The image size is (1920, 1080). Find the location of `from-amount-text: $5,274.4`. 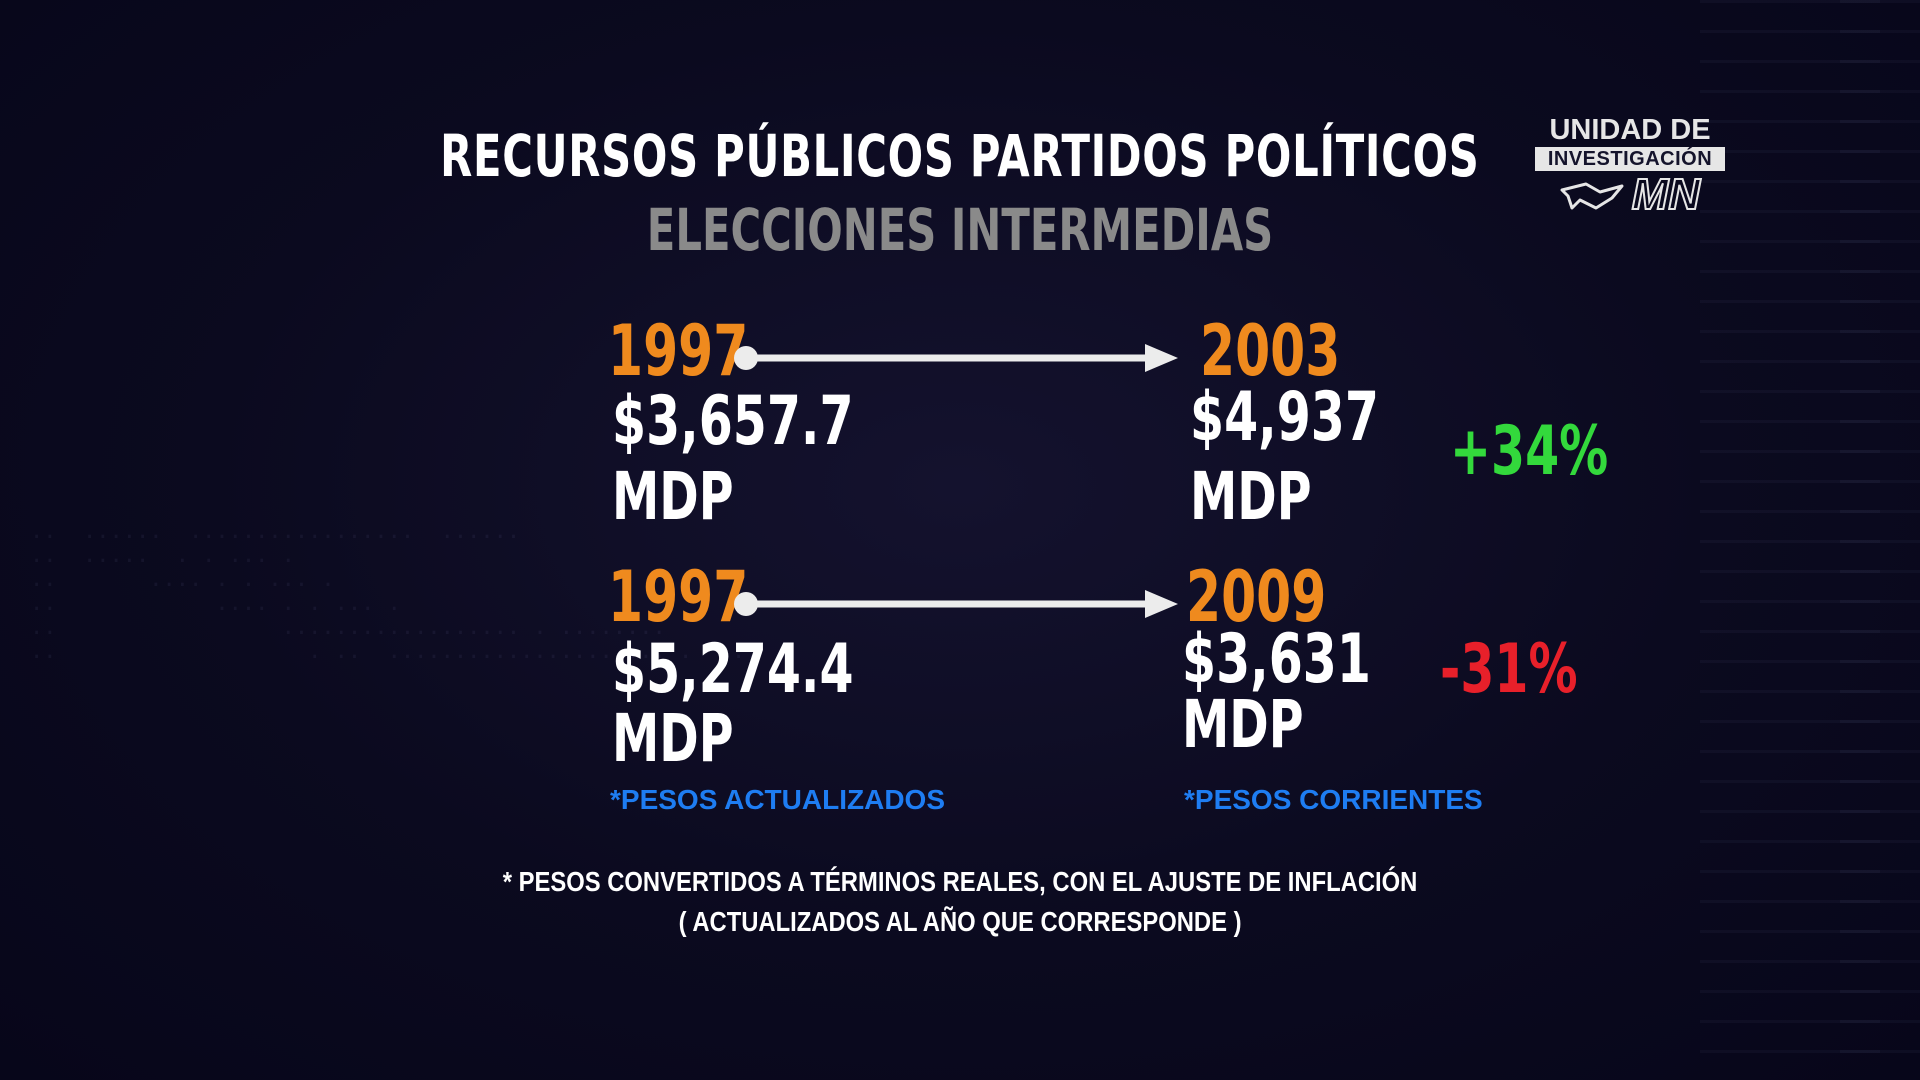

from-amount-text: $5,274.4 is located at coordinates (733, 669).